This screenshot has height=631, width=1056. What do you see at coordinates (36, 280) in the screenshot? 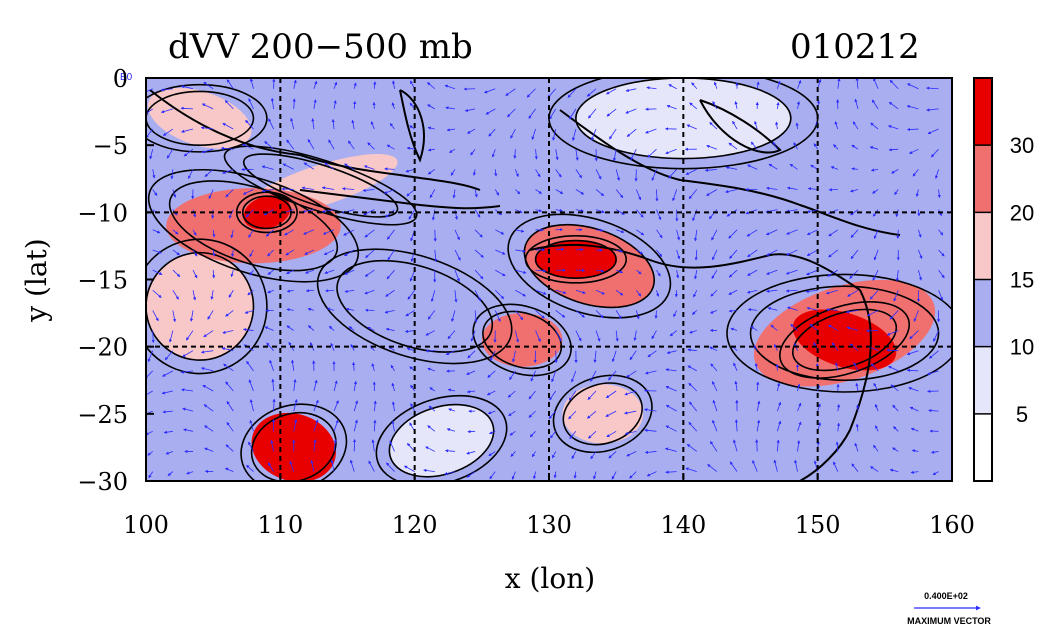
I see `y-axis-label: y (lat)` at bounding box center [36, 280].